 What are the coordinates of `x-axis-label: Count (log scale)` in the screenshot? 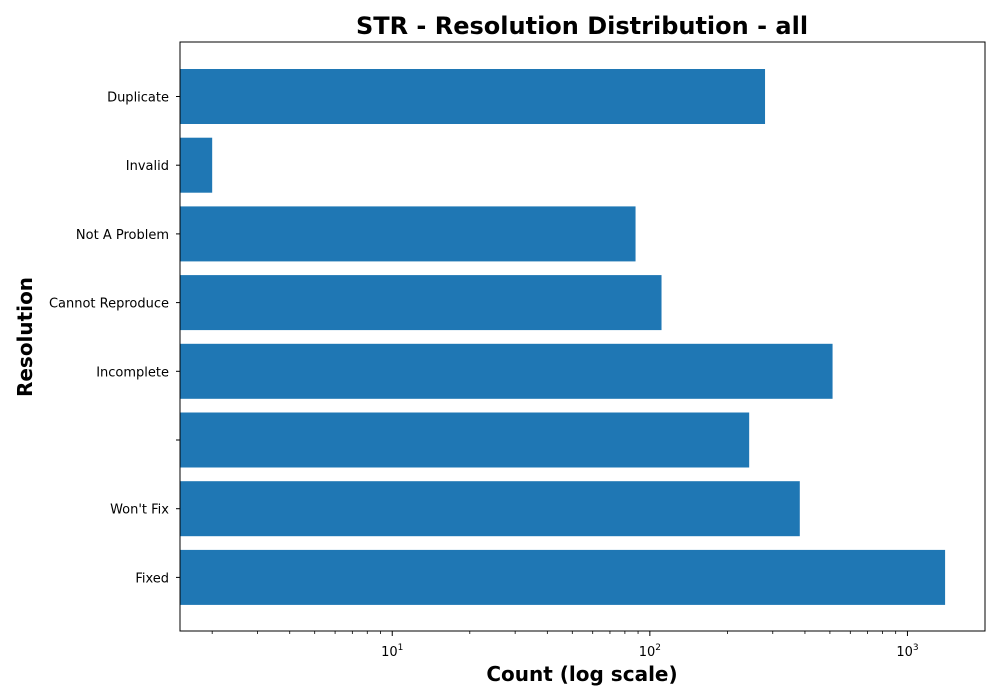 It's located at (581, 674).